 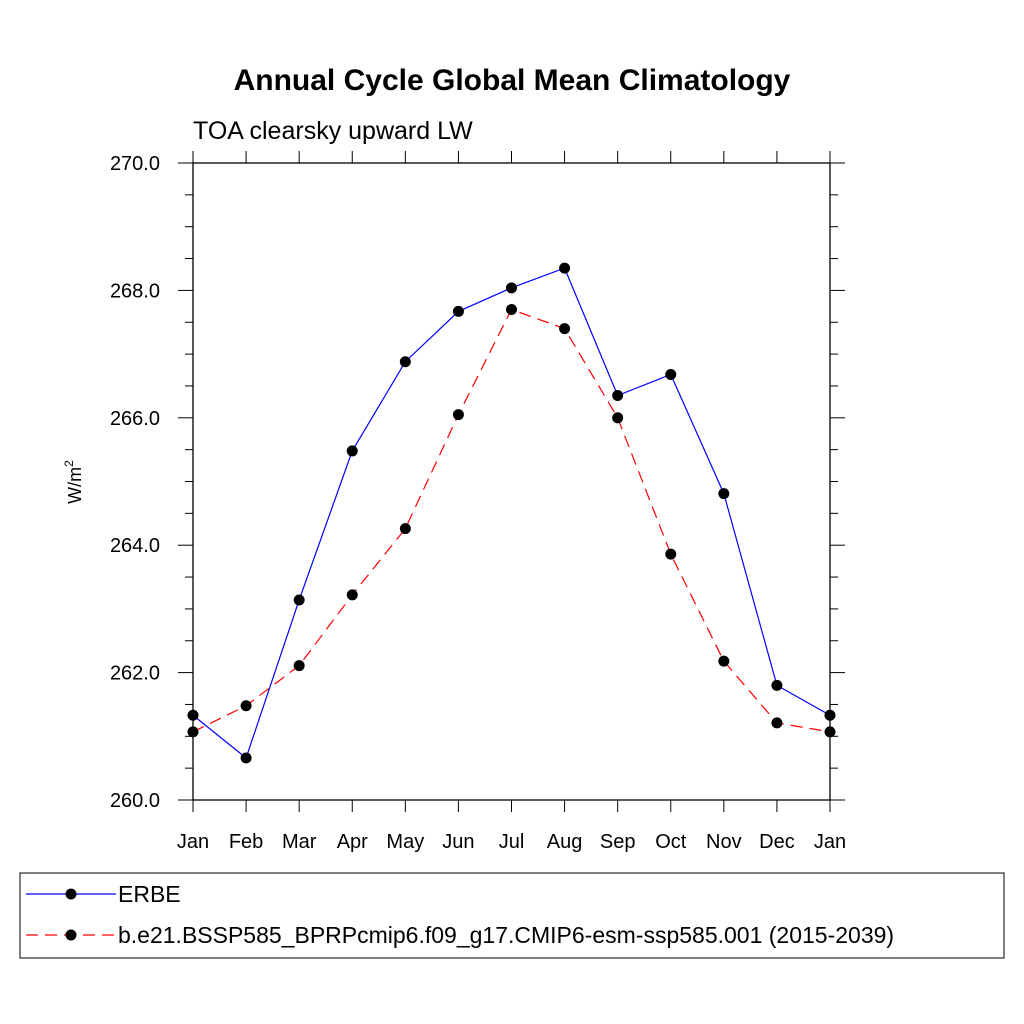 What do you see at coordinates (103, 894) in the screenshot?
I see `legend-item: ERBE` at bounding box center [103, 894].